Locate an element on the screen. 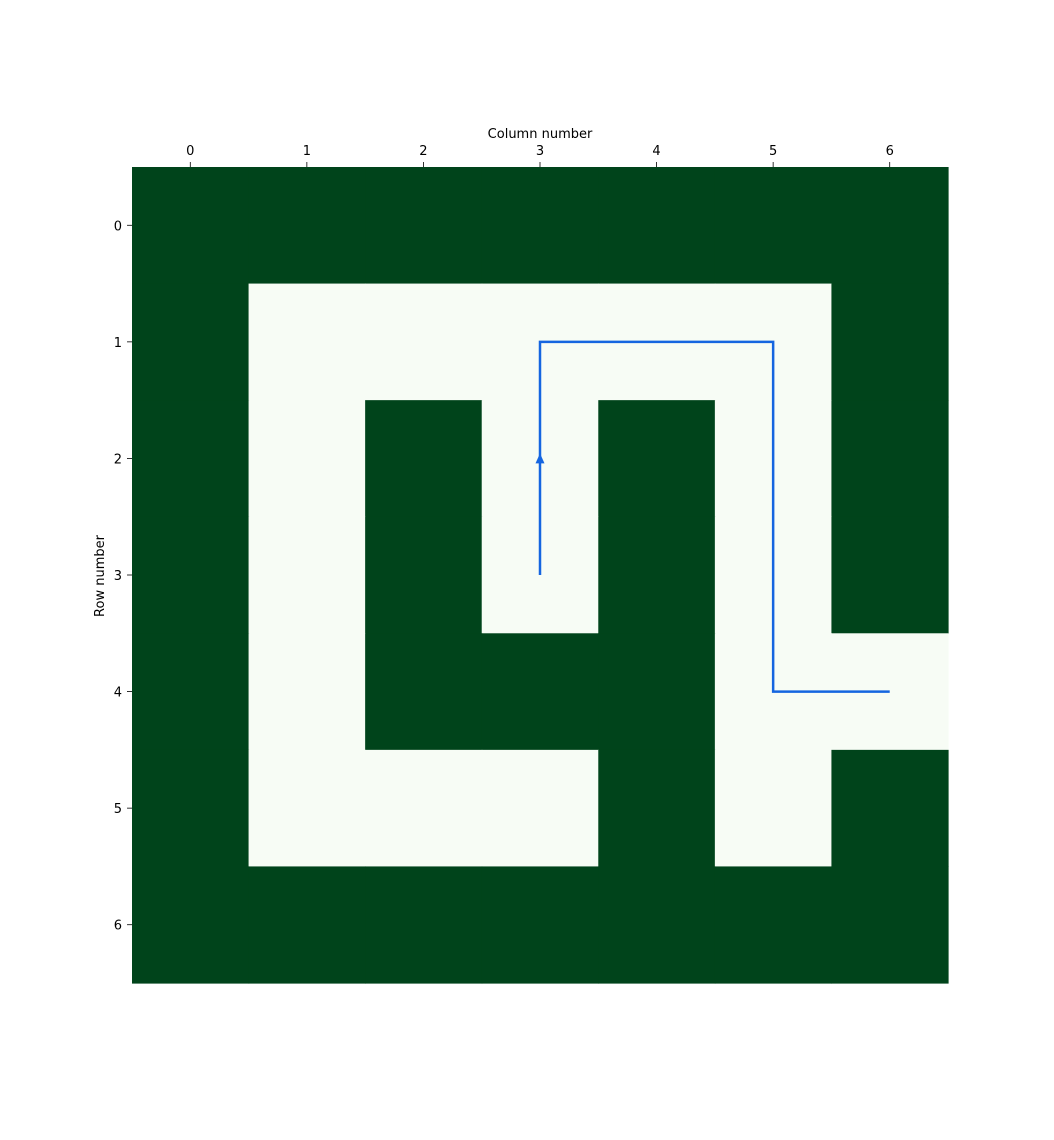  route-line is located at coordinates (714, 516).